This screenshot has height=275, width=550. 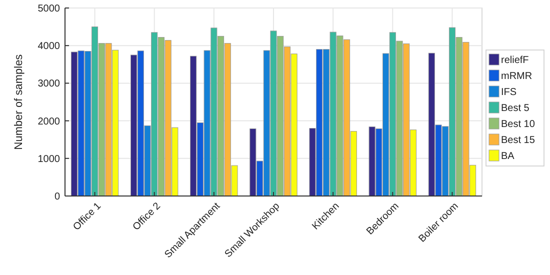 I want to click on y-tick-label: 1000, so click(x=49, y=159).